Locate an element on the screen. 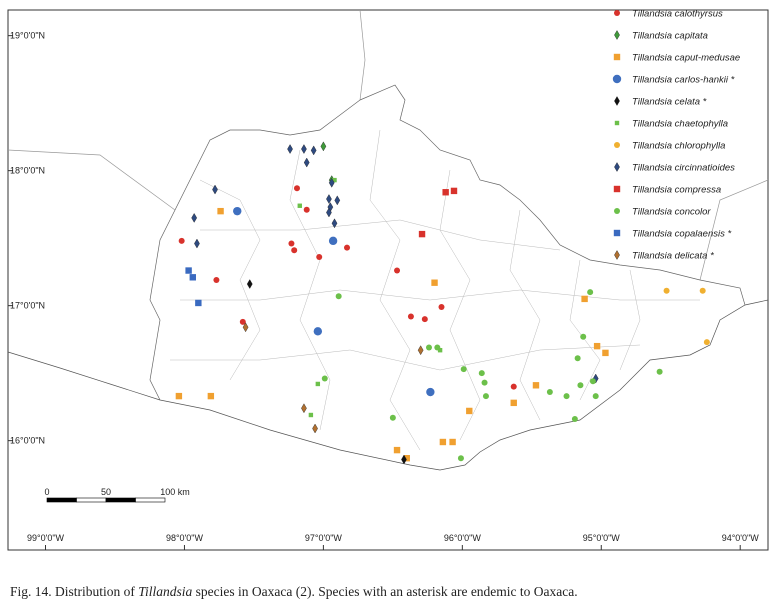  lat-label: 18°0'0"N is located at coordinates (27, 171).